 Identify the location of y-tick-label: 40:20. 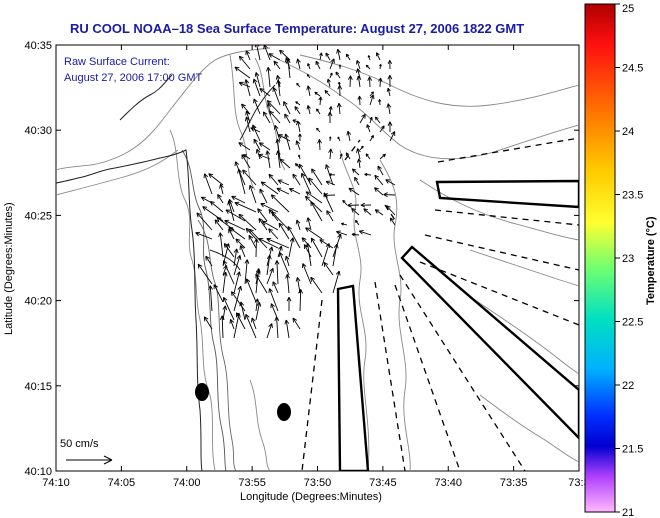
(38, 302).